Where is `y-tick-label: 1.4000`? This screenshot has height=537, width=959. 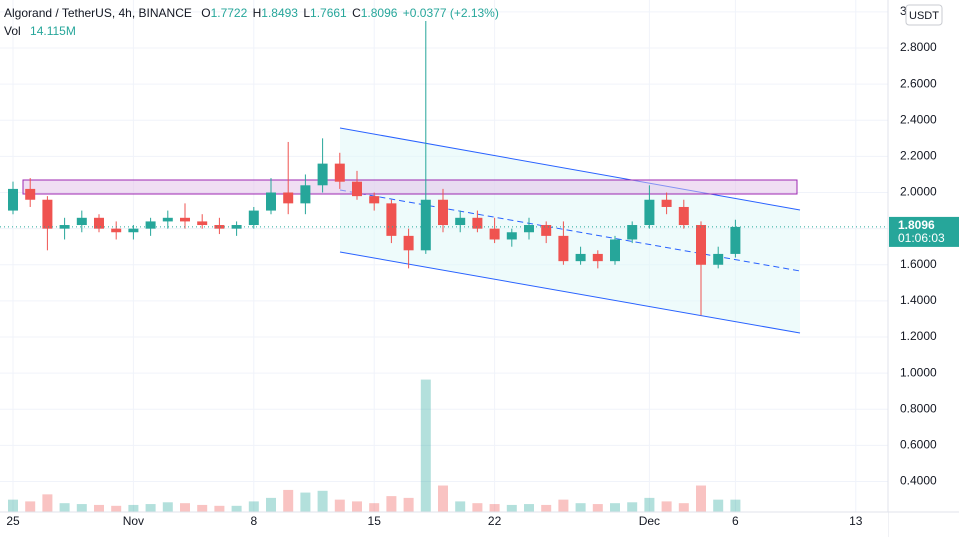
y-tick-label: 1.4000 is located at coordinates (918, 300).